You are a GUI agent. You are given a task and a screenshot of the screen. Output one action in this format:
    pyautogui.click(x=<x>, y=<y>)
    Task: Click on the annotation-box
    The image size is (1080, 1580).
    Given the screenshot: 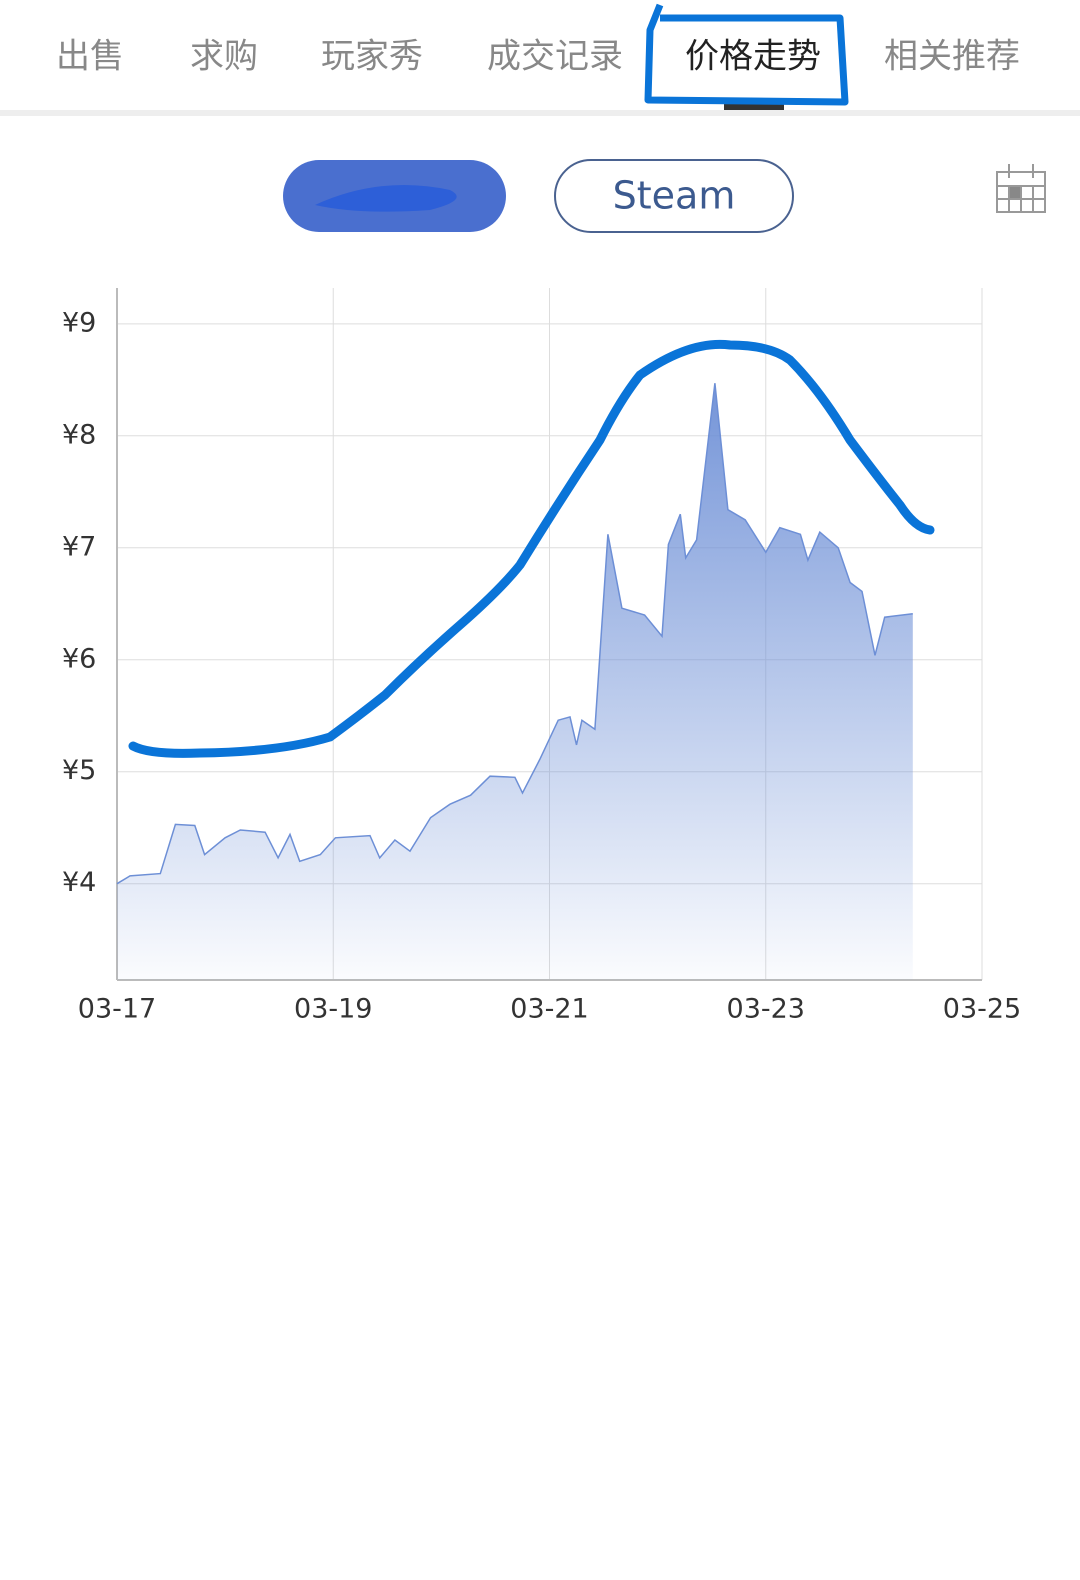 What is the action you would take?
    pyautogui.click(x=746, y=54)
    